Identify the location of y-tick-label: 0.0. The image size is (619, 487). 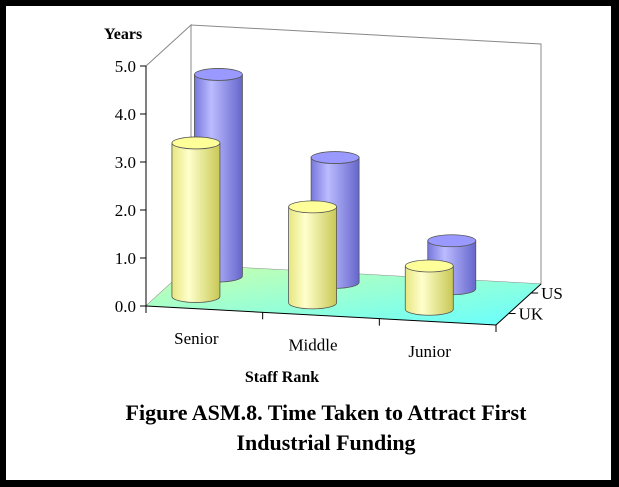
(125, 306).